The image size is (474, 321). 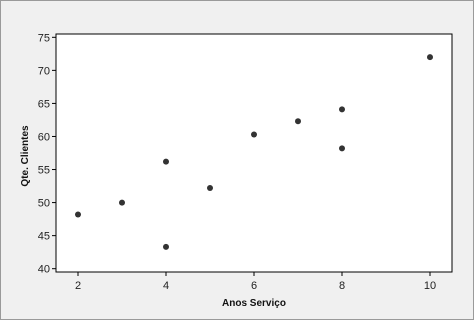 What do you see at coordinates (44, 104) in the screenshot?
I see `y-tick-label: 65` at bounding box center [44, 104].